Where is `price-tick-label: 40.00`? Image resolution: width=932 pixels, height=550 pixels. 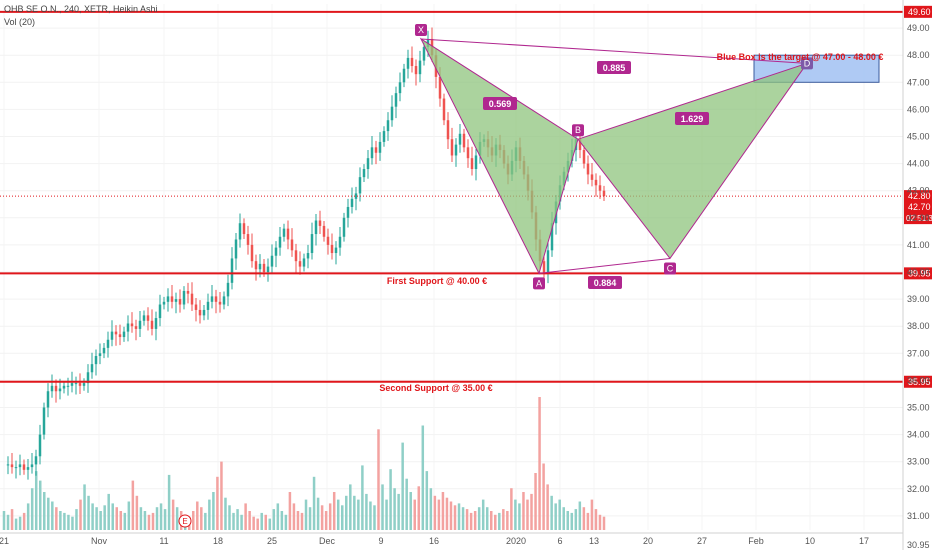 price-tick-label: 40.00 is located at coordinates (918, 272).